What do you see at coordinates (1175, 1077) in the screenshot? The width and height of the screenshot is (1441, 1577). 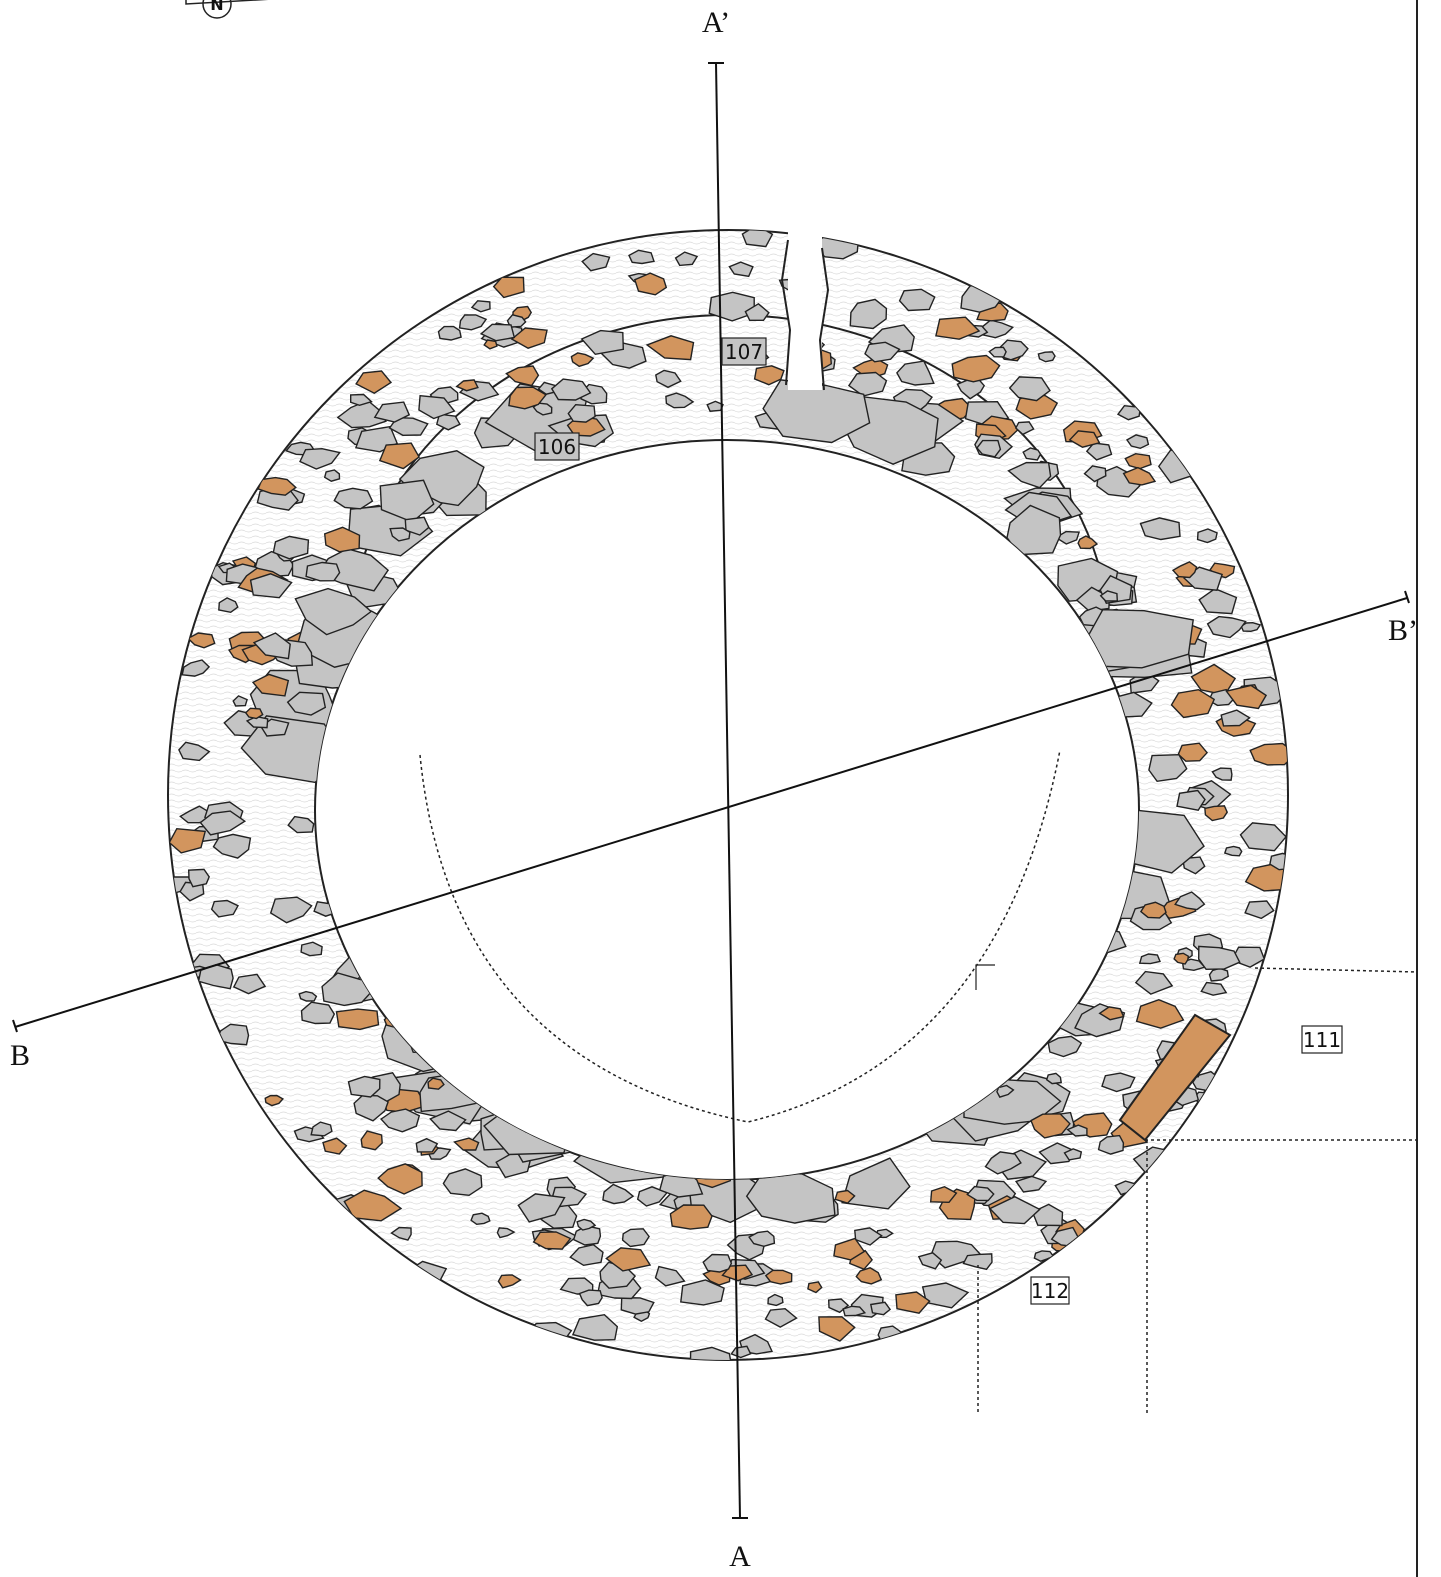 I see `orange-slab` at bounding box center [1175, 1077].